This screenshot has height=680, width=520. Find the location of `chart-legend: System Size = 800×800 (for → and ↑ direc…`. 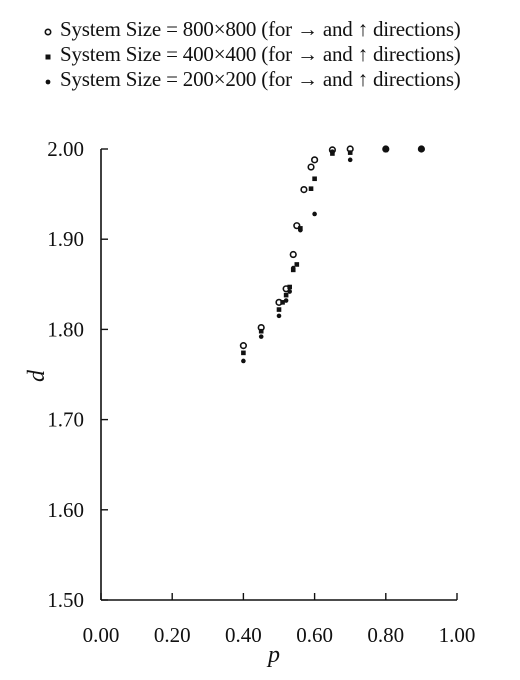

chart-legend: System Size = 800×800 (for → and ↑ direc… is located at coordinates (275, 53).